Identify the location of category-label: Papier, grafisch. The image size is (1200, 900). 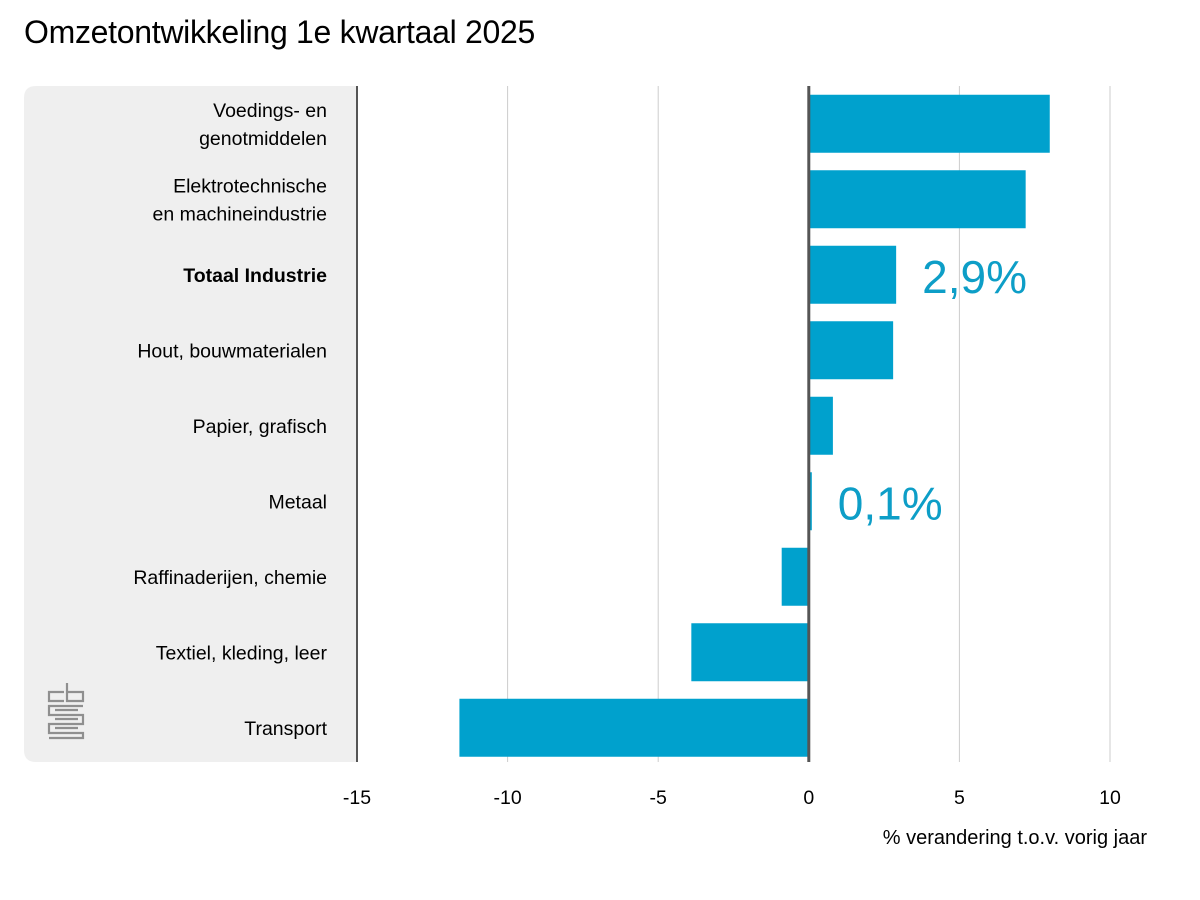
(260, 427).